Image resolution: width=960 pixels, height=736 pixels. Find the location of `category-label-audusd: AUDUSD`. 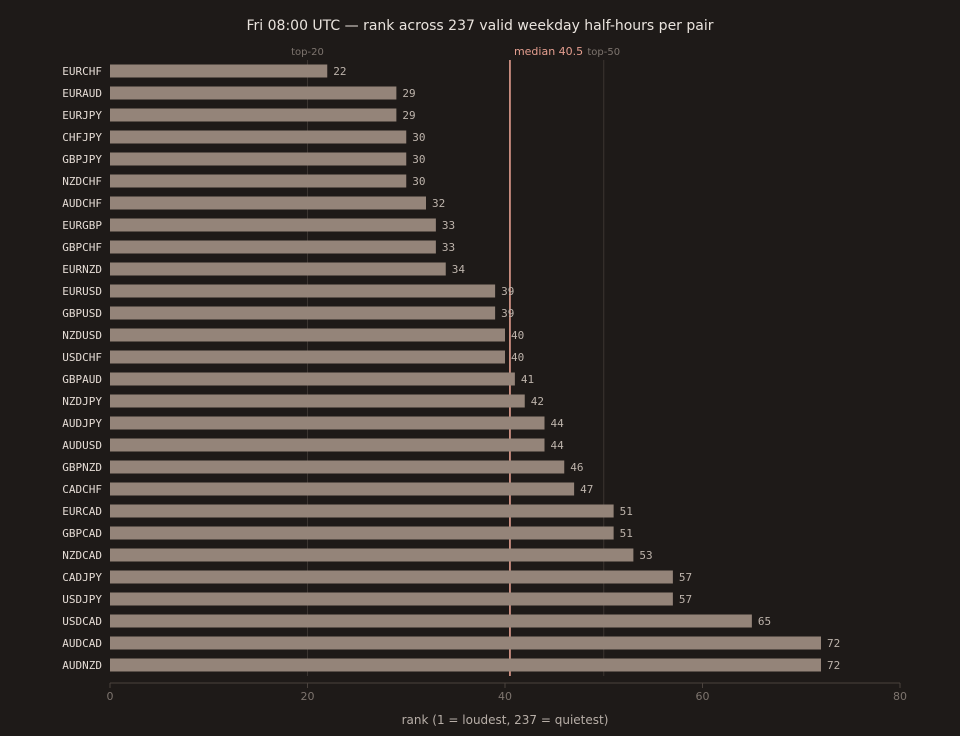

category-label-audusd: AUDUSD is located at coordinates (82, 445).